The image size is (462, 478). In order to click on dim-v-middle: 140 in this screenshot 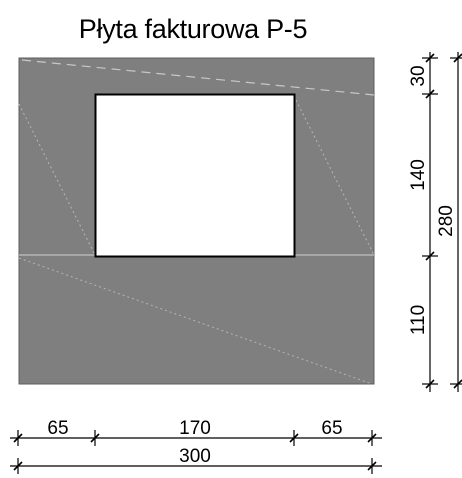, I will do `click(418, 175)`.